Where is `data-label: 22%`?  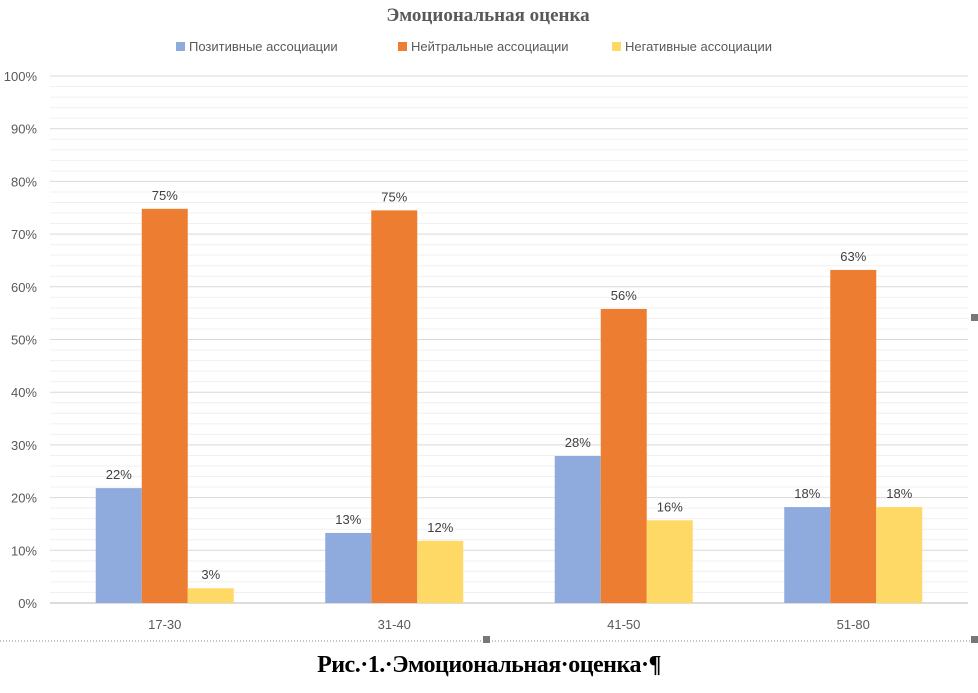 data-label: 22% is located at coordinates (119, 474).